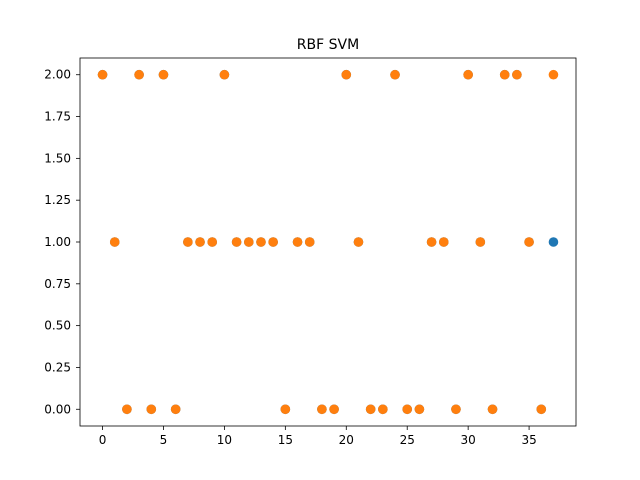  What do you see at coordinates (346, 440) in the screenshot?
I see `x-tick-label: 20` at bounding box center [346, 440].